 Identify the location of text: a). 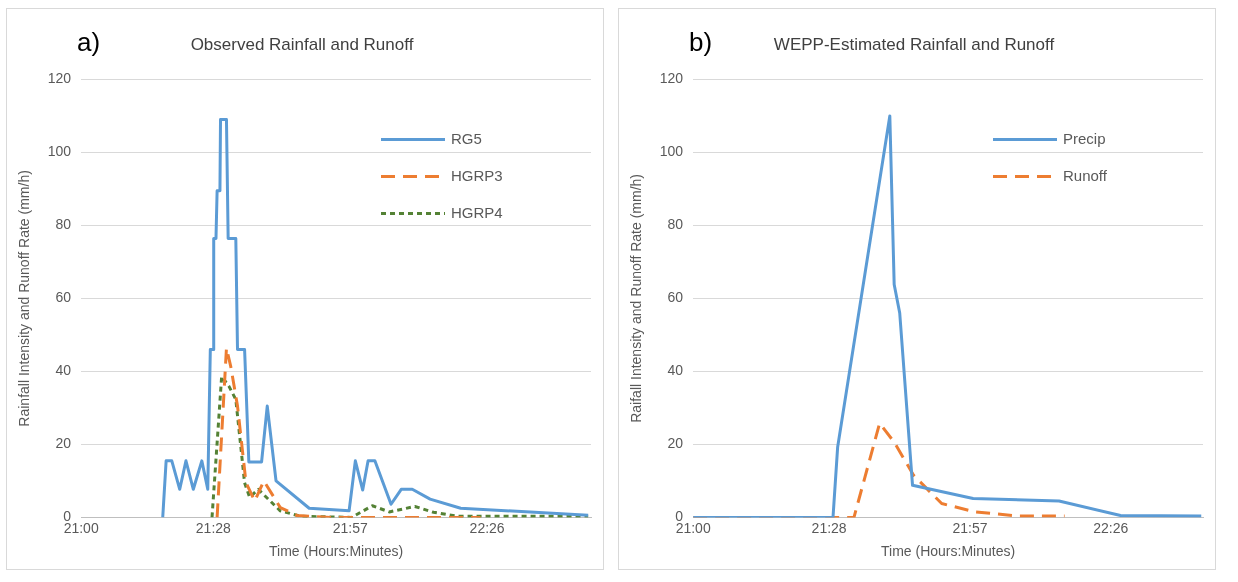
(89, 42).